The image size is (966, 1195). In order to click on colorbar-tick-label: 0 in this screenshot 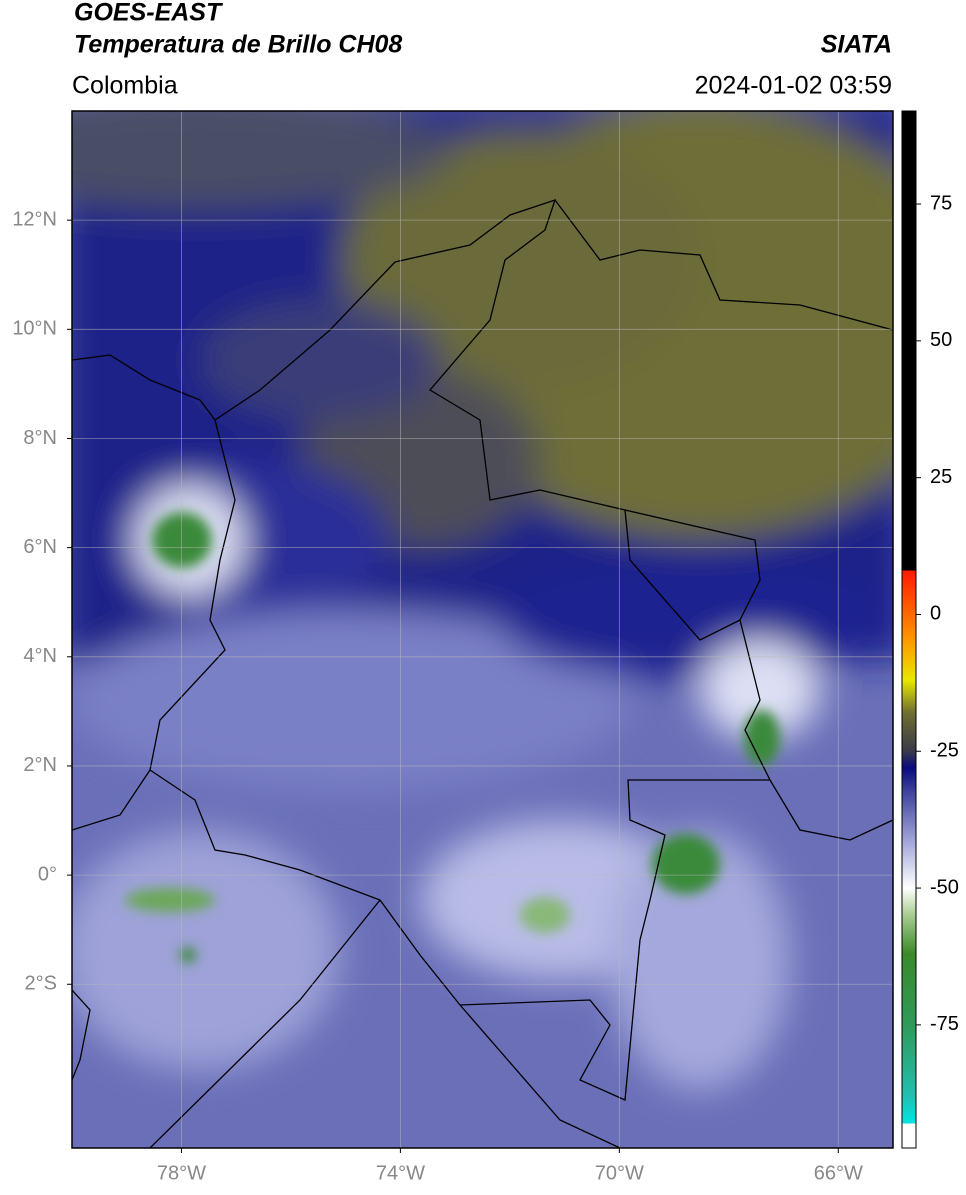, I will do `click(935, 614)`.